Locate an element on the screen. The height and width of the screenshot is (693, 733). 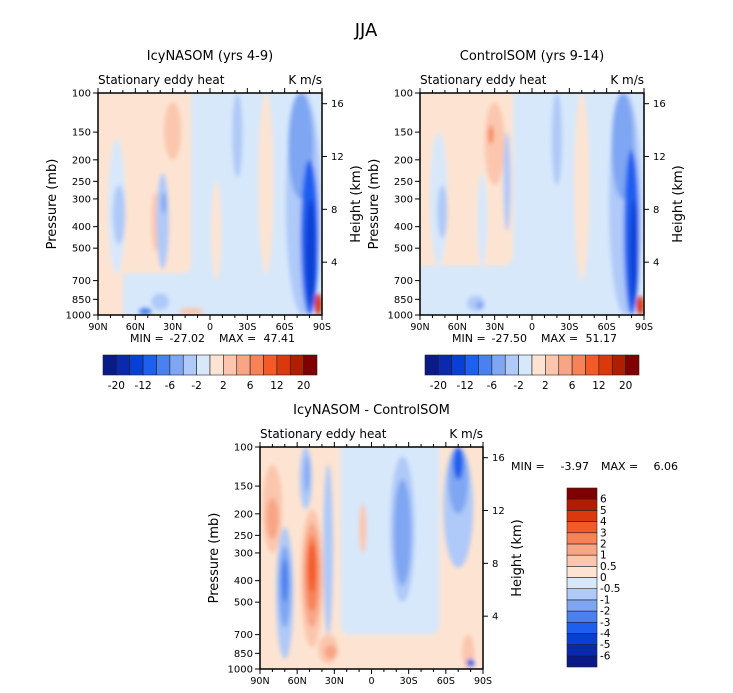
contour-field is located at coordinates (210, 204).